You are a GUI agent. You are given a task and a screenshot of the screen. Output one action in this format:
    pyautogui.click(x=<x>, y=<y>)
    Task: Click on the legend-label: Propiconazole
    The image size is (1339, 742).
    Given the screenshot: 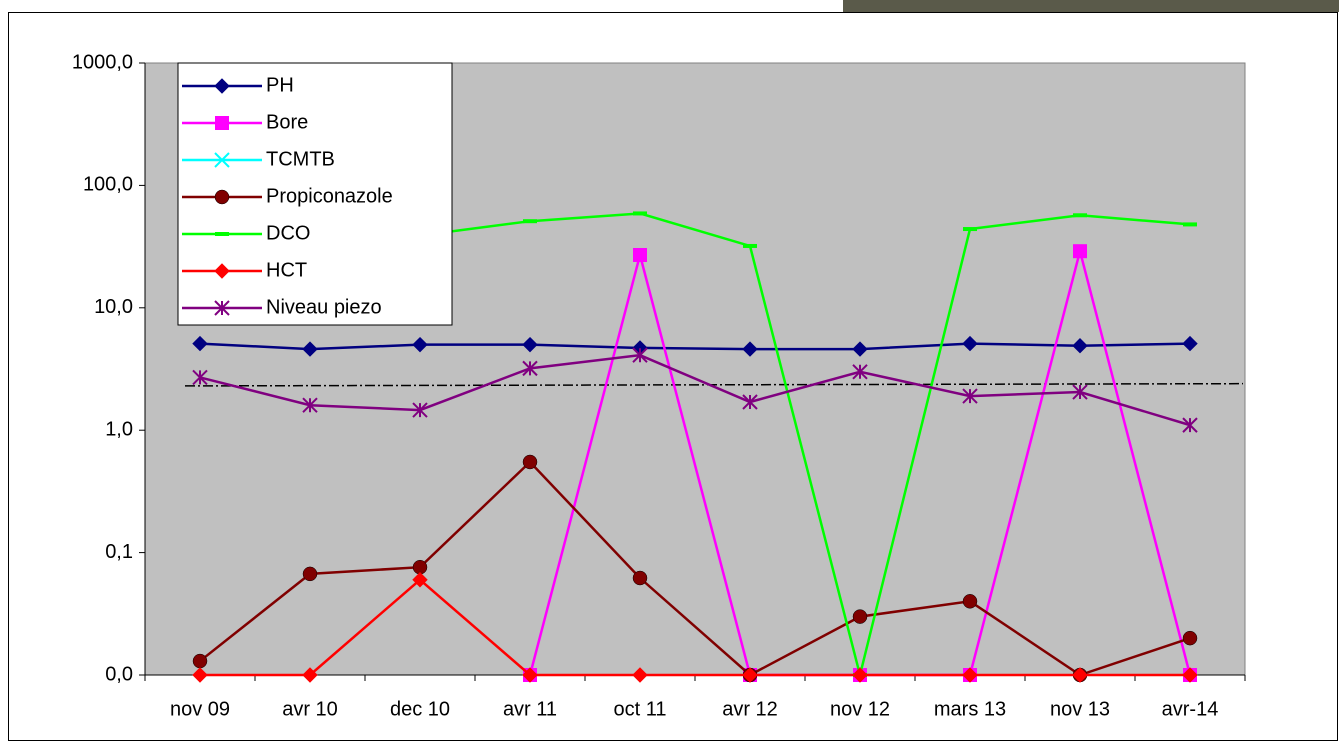 What is the action you would take?
    pyautogui.click(x=329, y=196)
    